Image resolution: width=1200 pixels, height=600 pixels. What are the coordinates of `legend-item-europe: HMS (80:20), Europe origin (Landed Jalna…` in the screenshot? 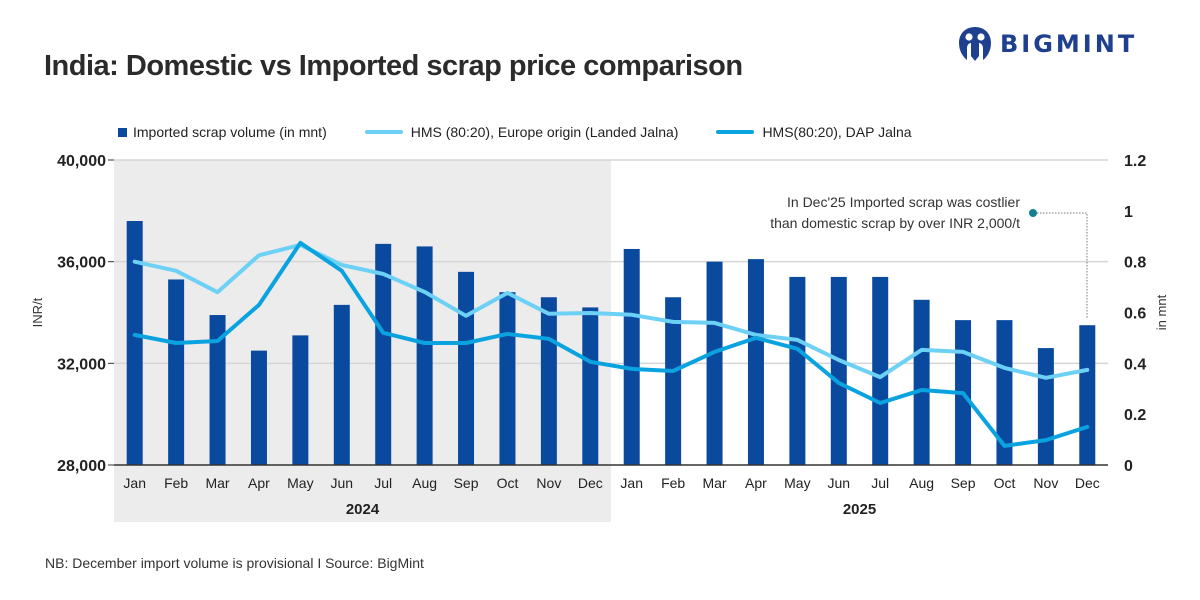 It's located at (521, 132).